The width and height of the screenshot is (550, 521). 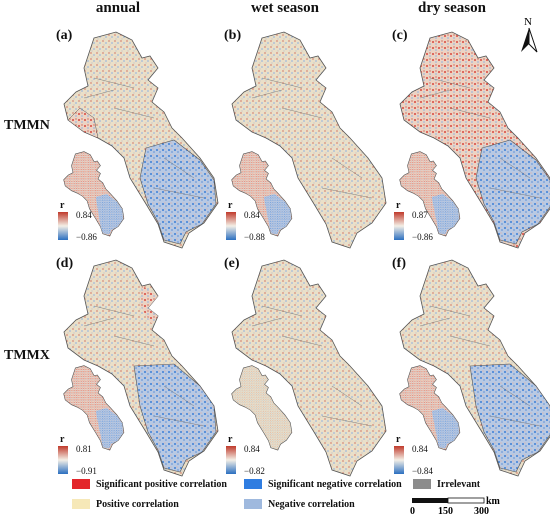 What do you see at coordinates (27, 126) in the screenshot?
I see `row-title-tmmn: TMMN` at bounding box center [27, 126].